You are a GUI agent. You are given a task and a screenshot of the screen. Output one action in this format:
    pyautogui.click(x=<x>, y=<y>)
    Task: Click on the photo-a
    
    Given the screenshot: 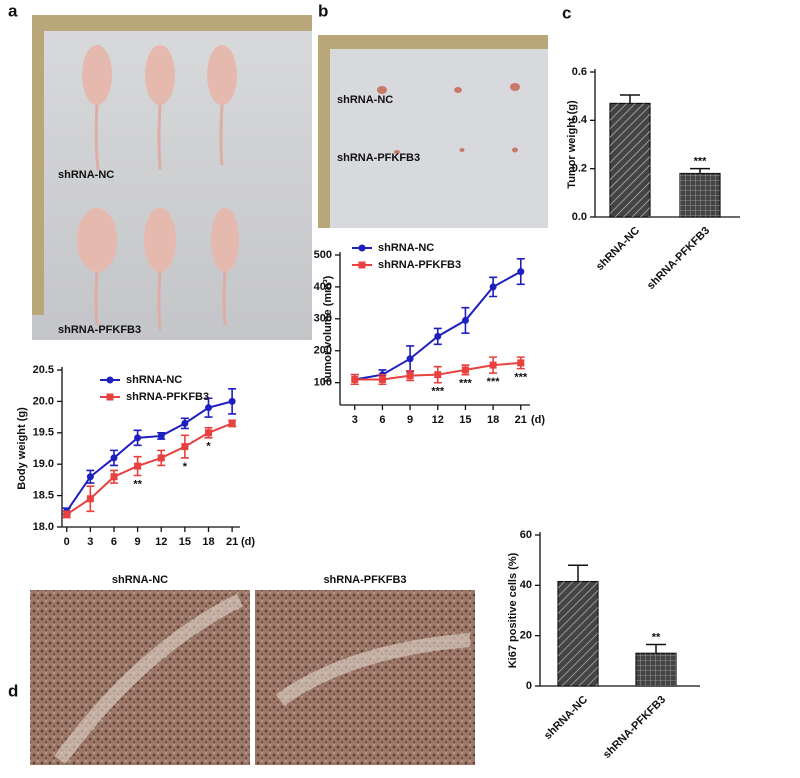 What is the action you would take?
    pyautogui.click(x=172, y=177)
    